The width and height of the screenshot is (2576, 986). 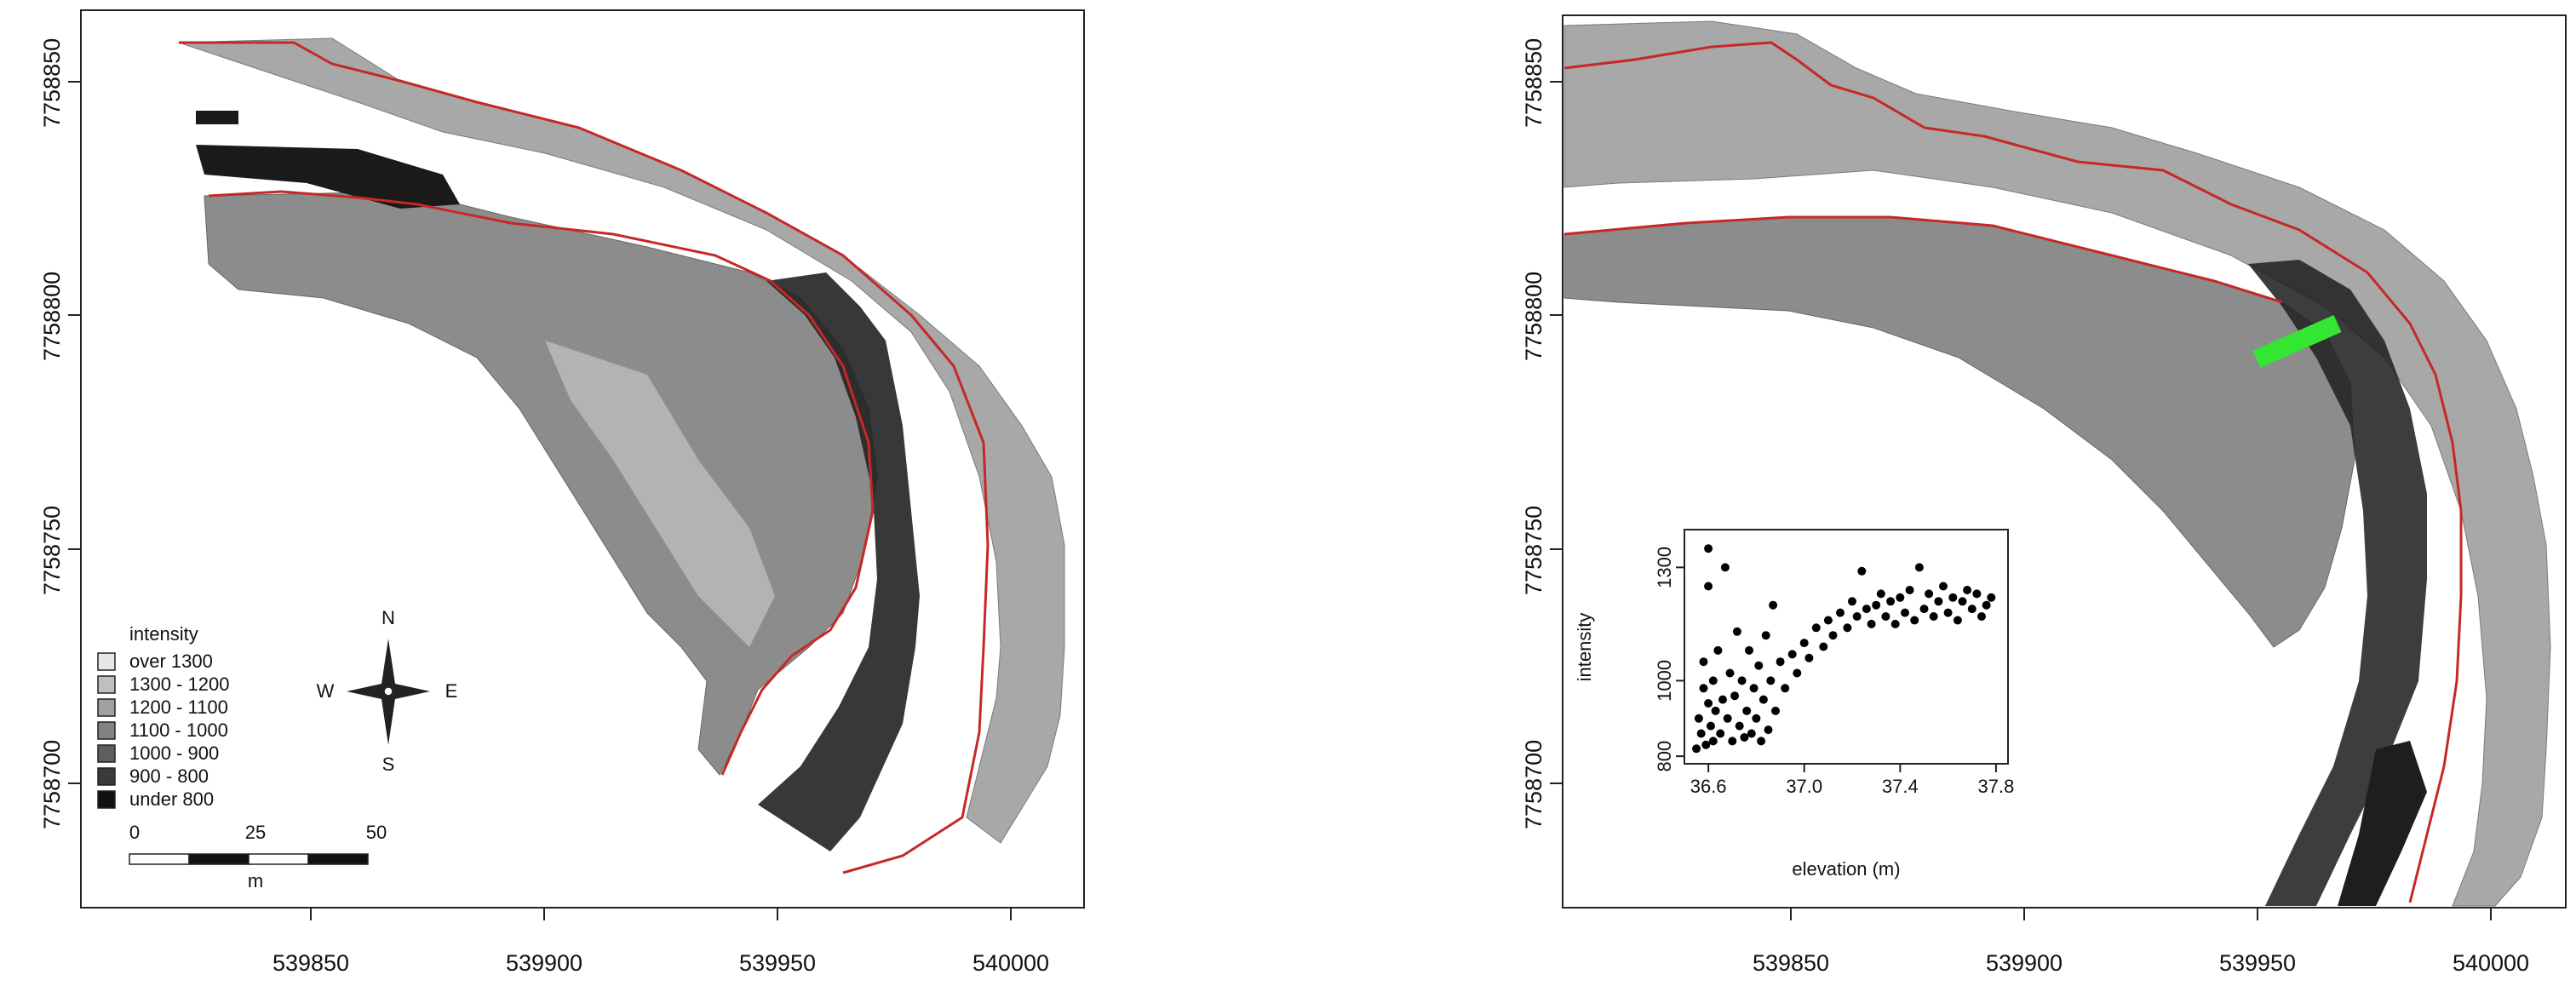 I want to click on scale-label-25: 25, so click(x=255, y=832).